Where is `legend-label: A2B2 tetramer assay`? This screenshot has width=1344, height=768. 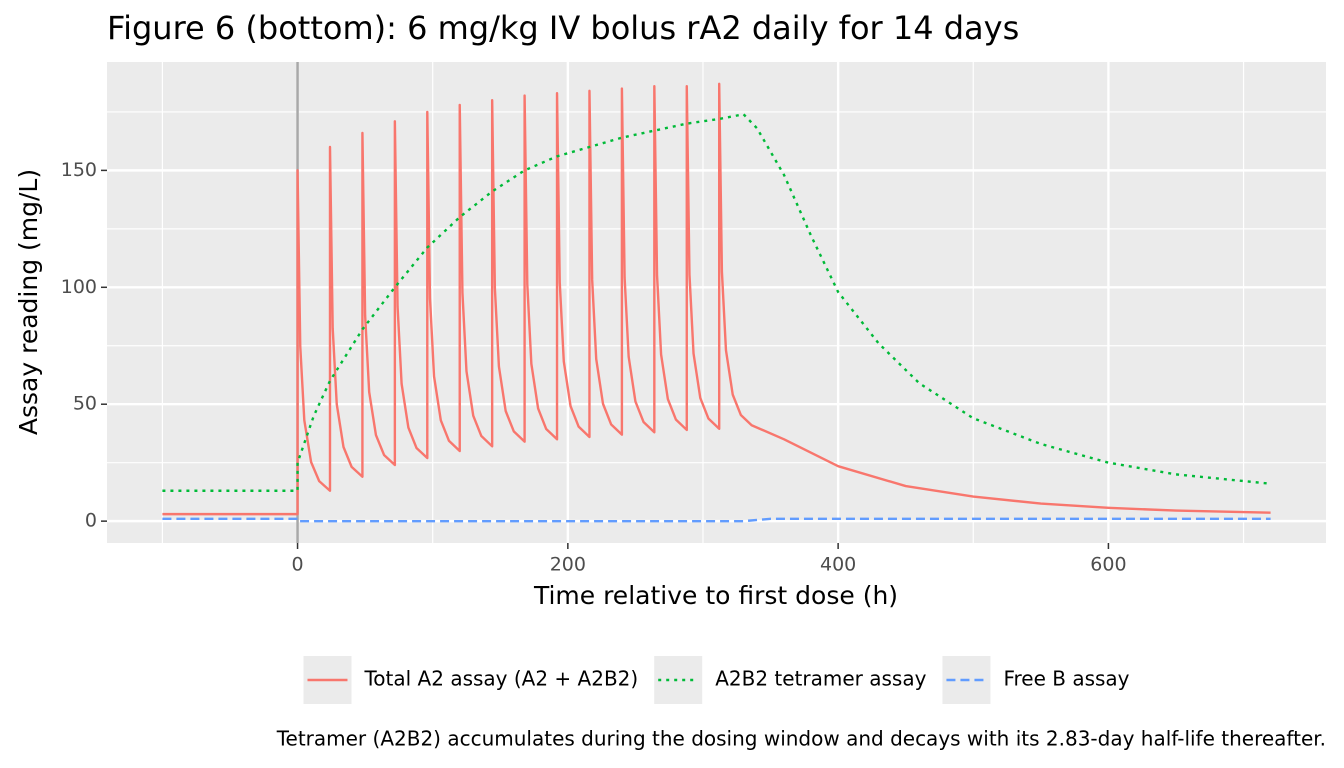
legend-label: A2B2 tetramer assay is located at coordinates (820, 679).